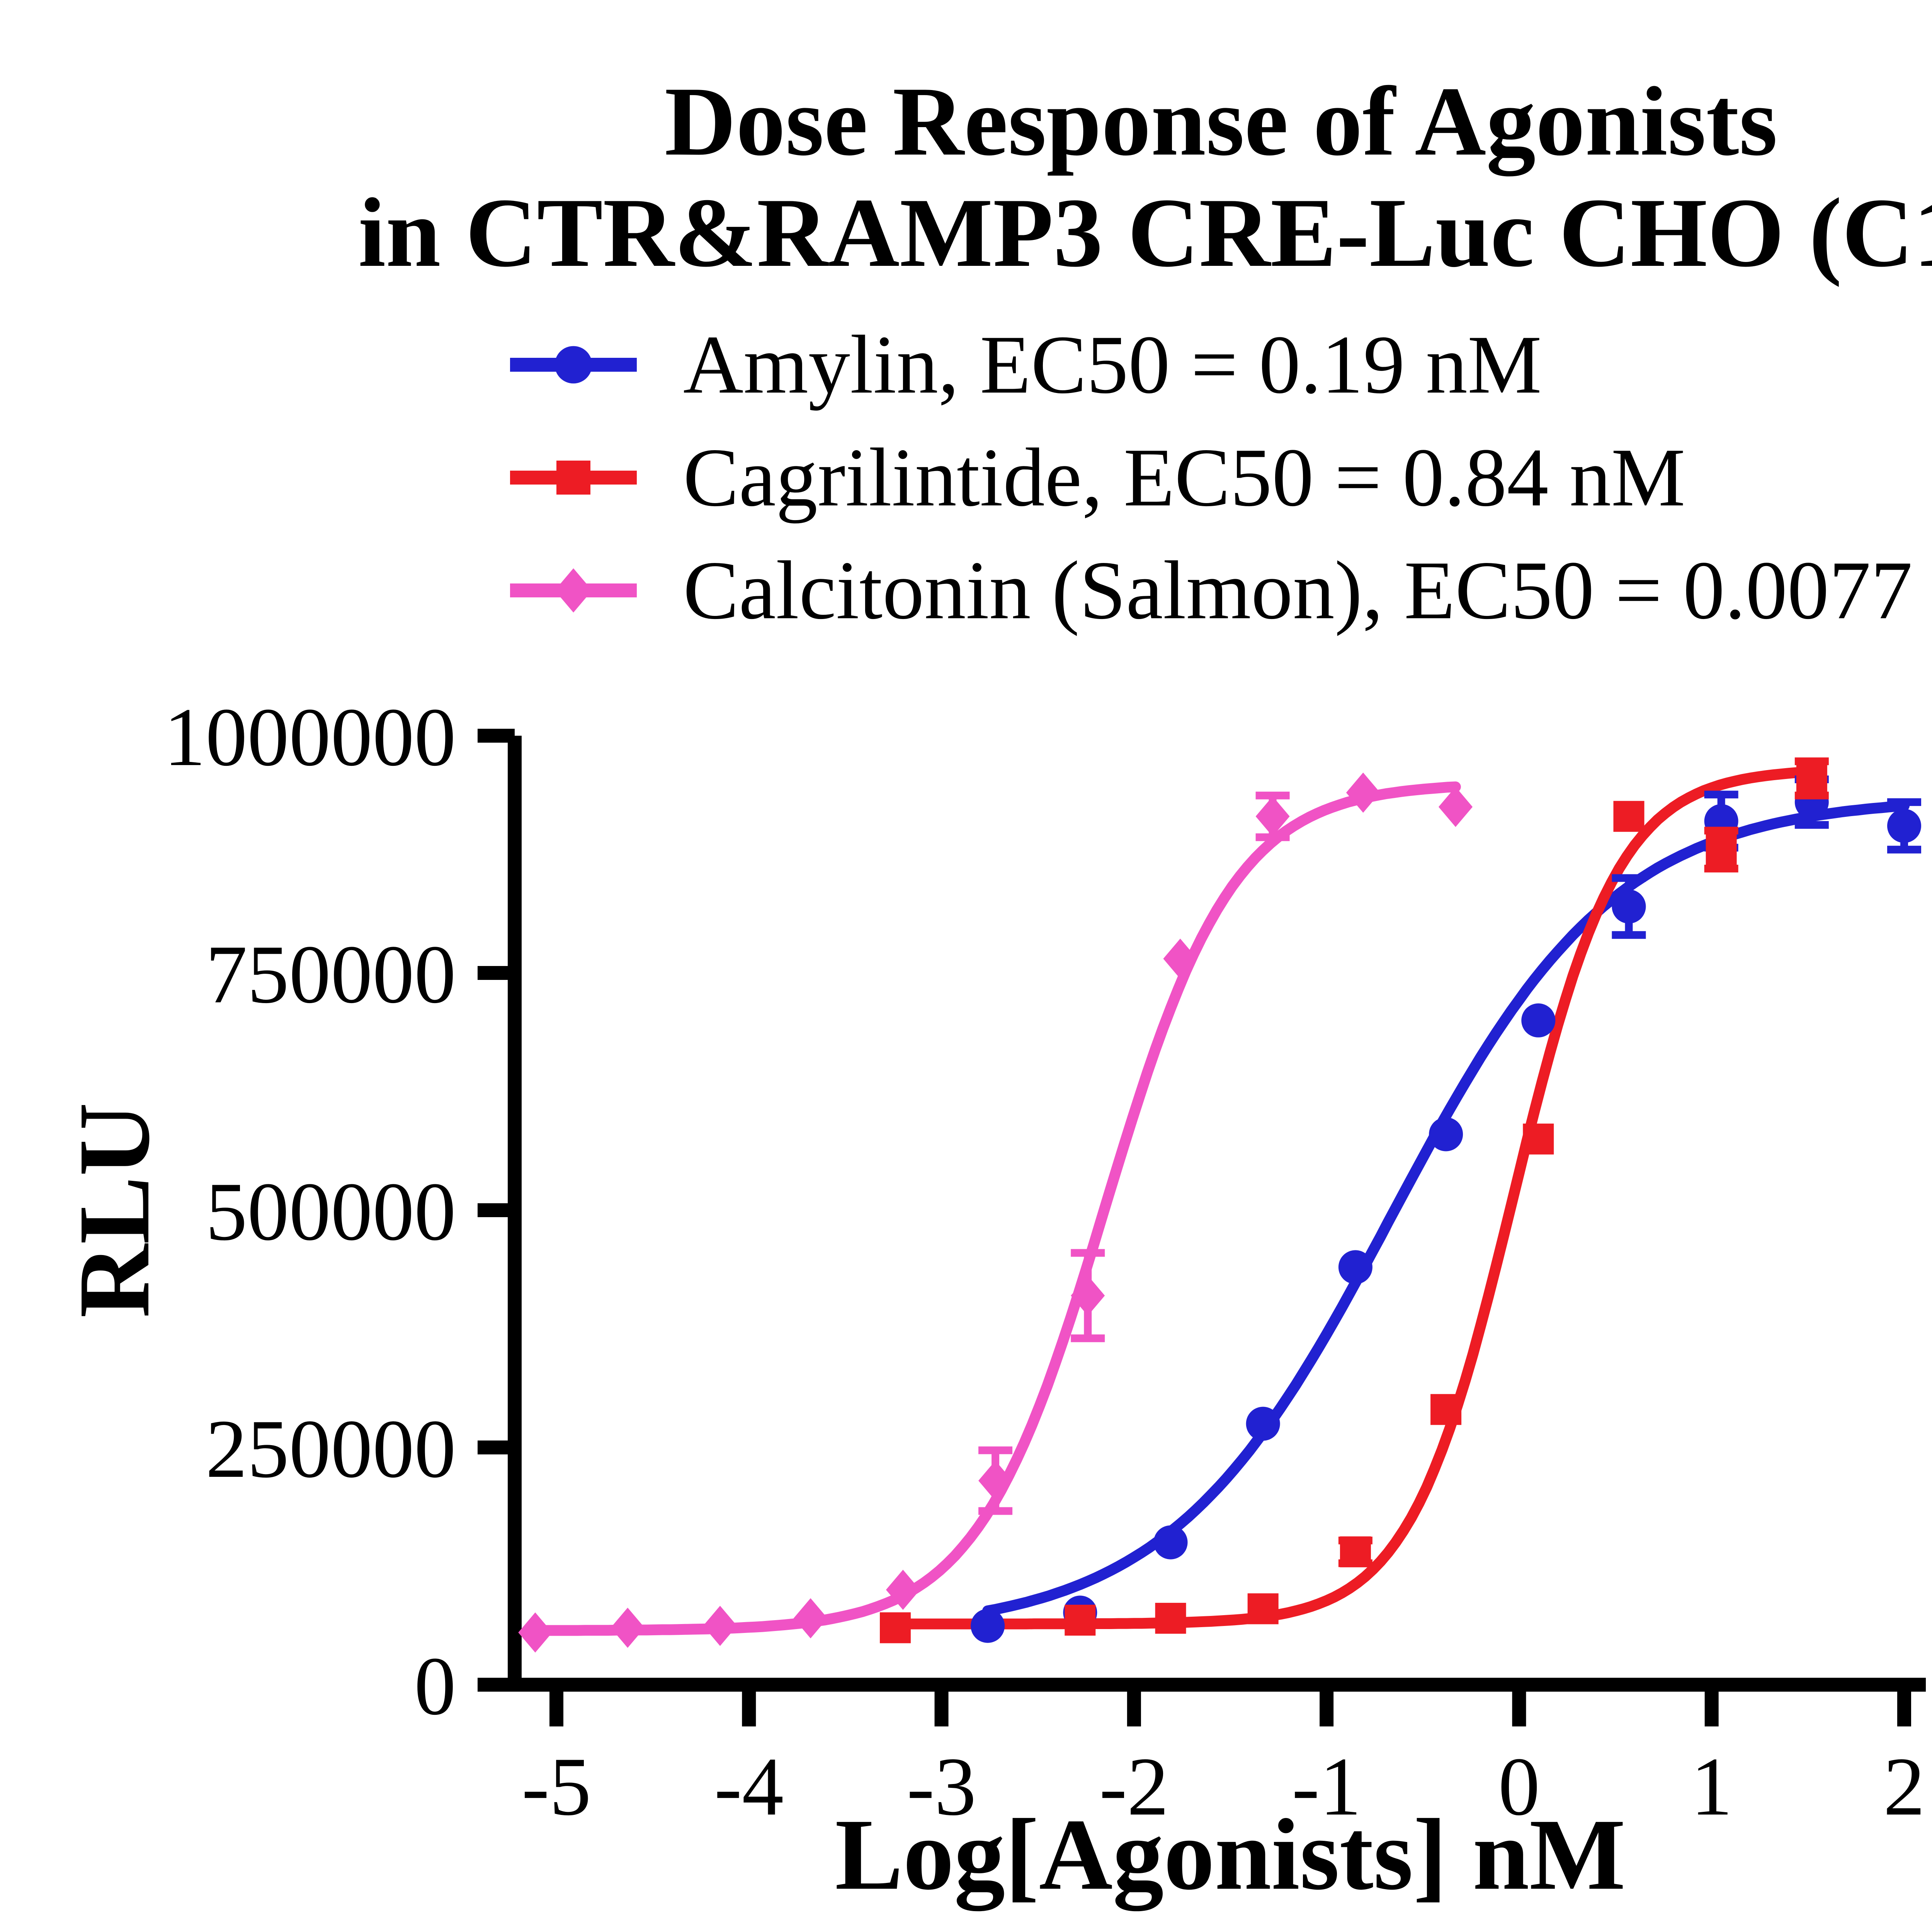 Image resolution: width=1932 pixels, height=1932 pixels. What do you see at coordinates (1326, 1786) in the screenshot?
I see `x-tick-label: -1` at bounding box center [1326, 1786].